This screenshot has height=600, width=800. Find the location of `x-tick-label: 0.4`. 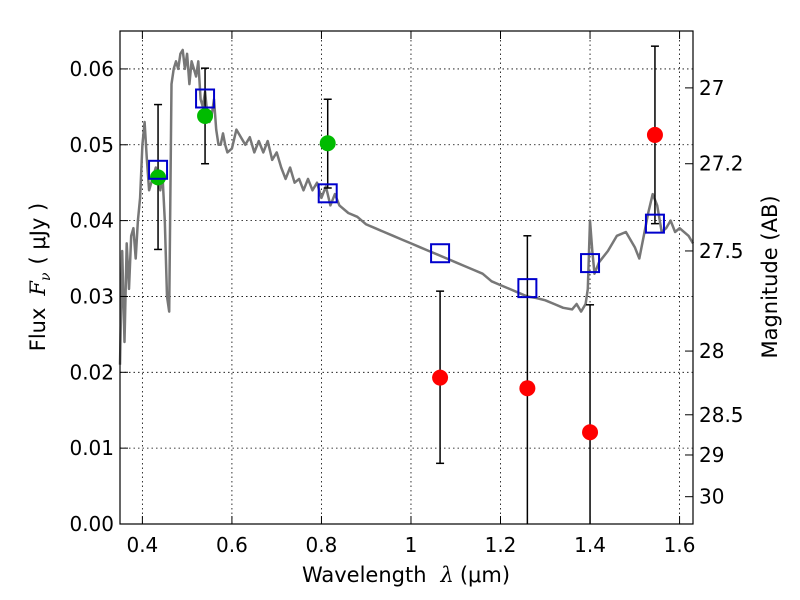

x-tick-label: 0.4 is located at coordinates (142, 545).